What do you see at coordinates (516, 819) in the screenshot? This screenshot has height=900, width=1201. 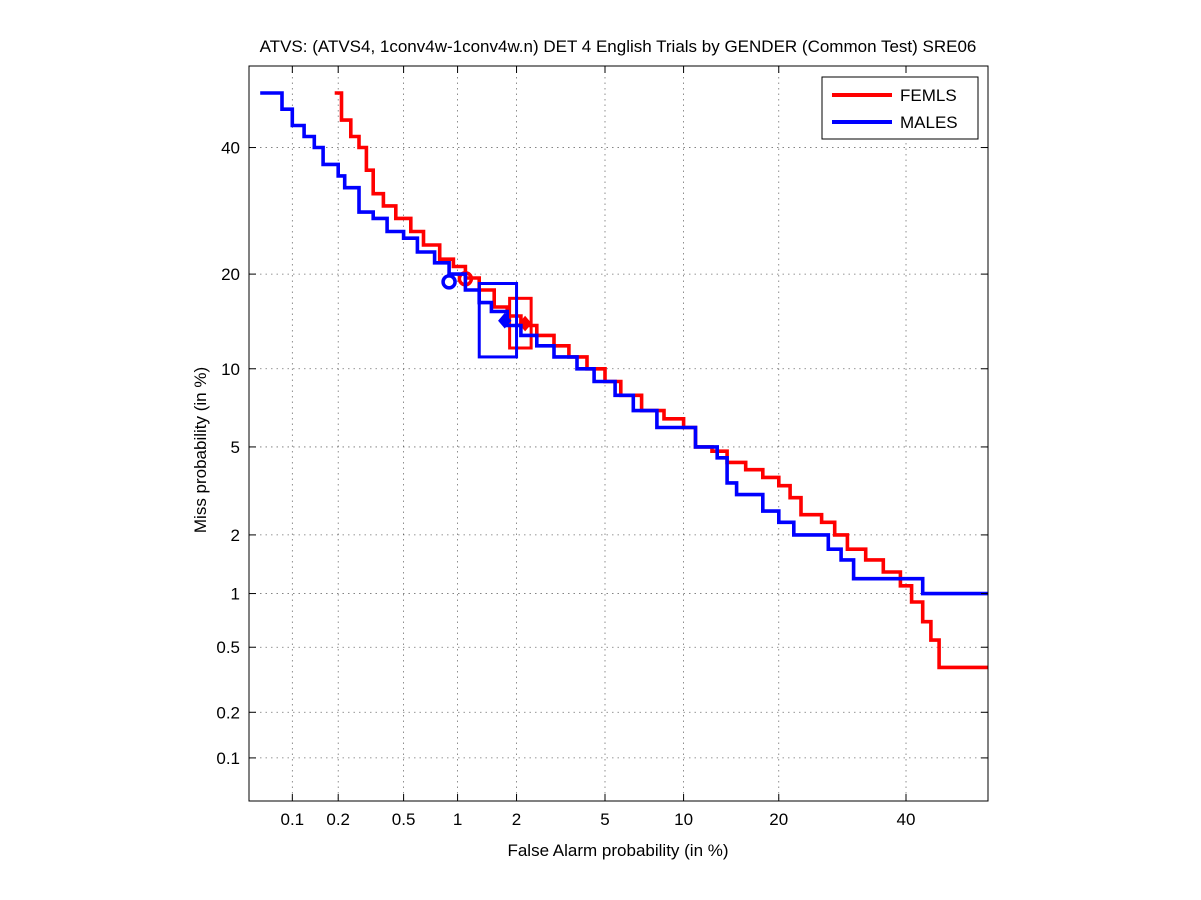 I see `x-tick-label: 2` at bounding box center [516, 819].